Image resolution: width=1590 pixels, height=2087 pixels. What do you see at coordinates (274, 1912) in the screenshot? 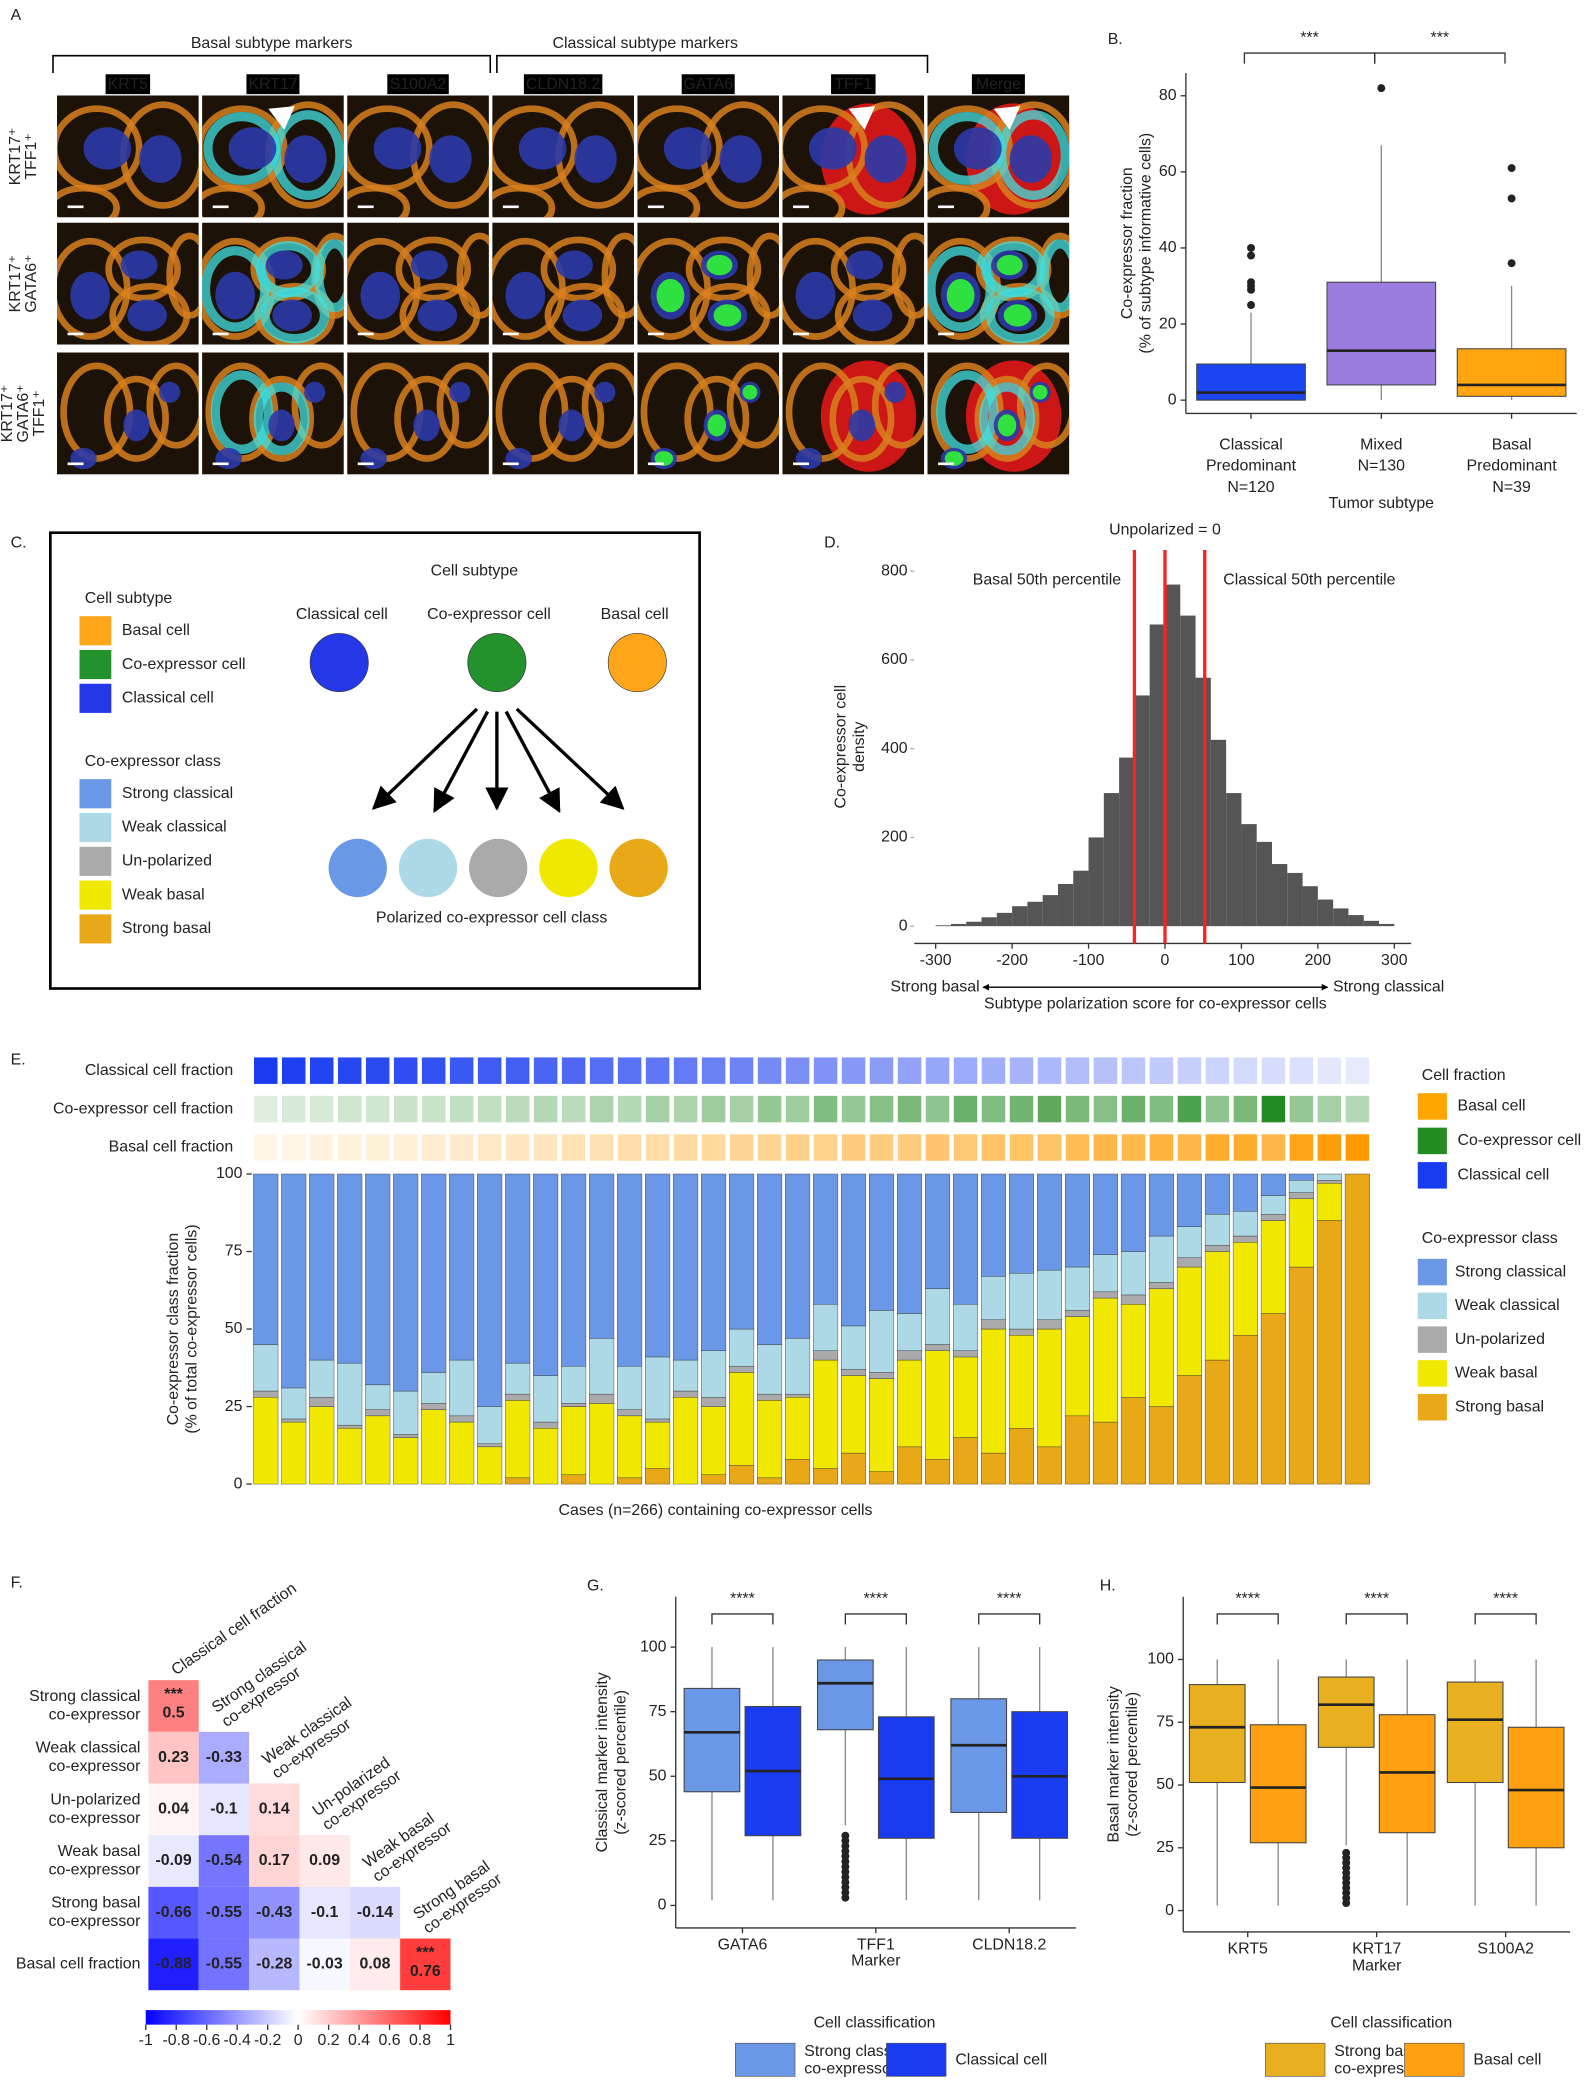
I see `cell-value: -0.43` at bounding box center [274, 1912].